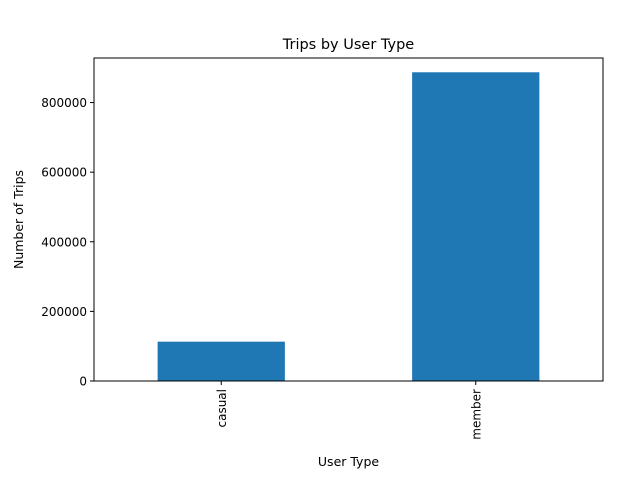 The width and height of the screenshot is (640, 484). Describe the element at coordinates (222, 408) in the screenshot. I see `x-tick-label-casual: casual` at that location.